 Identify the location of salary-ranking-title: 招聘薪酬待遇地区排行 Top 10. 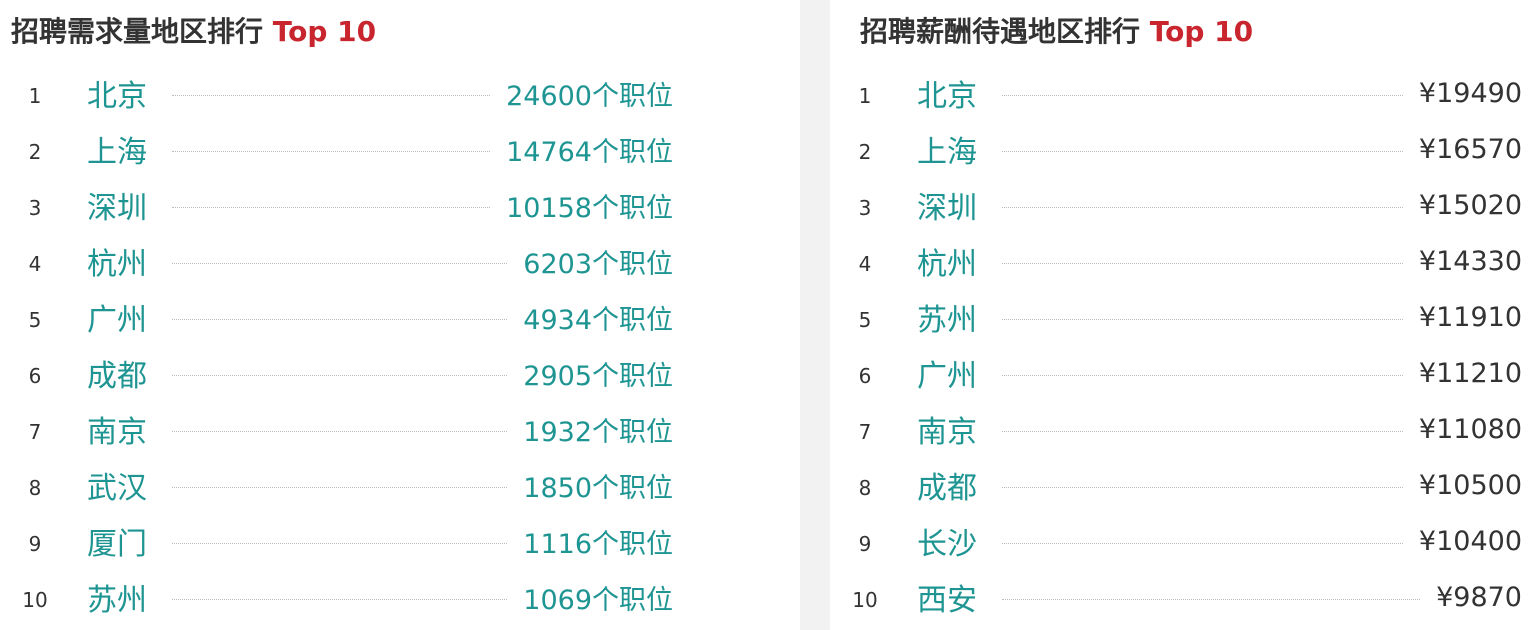
(1056, 30).